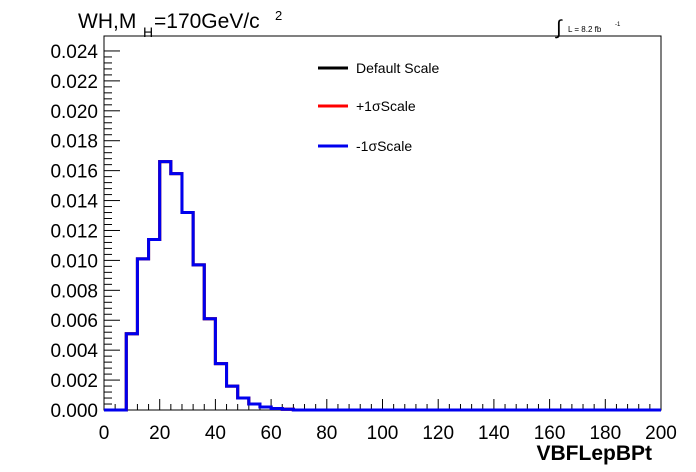 The height and width of the screenshot is (472, 696). What do you see at coordinates (383, 433) in the screenshot?
I see `x-tick-label: 100` at bounding box center [383, 433].